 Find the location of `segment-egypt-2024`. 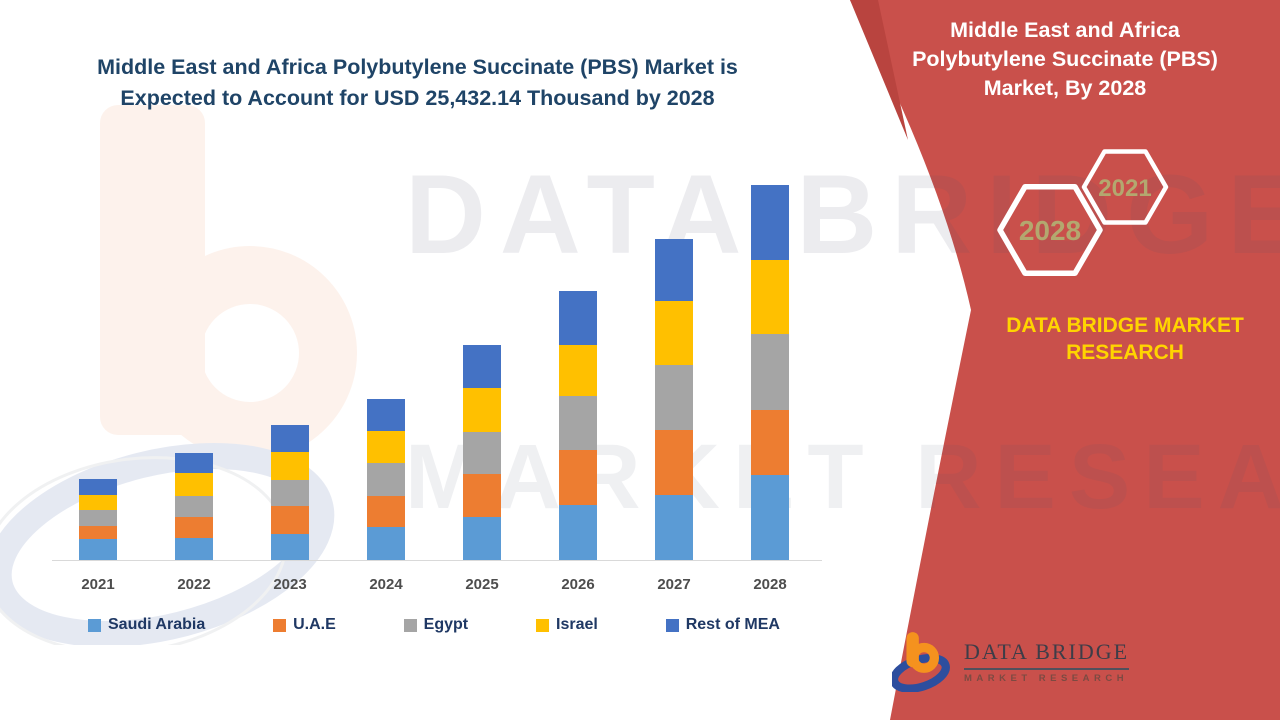

segment-egypt-2024 is located at coordinates (386, 479).